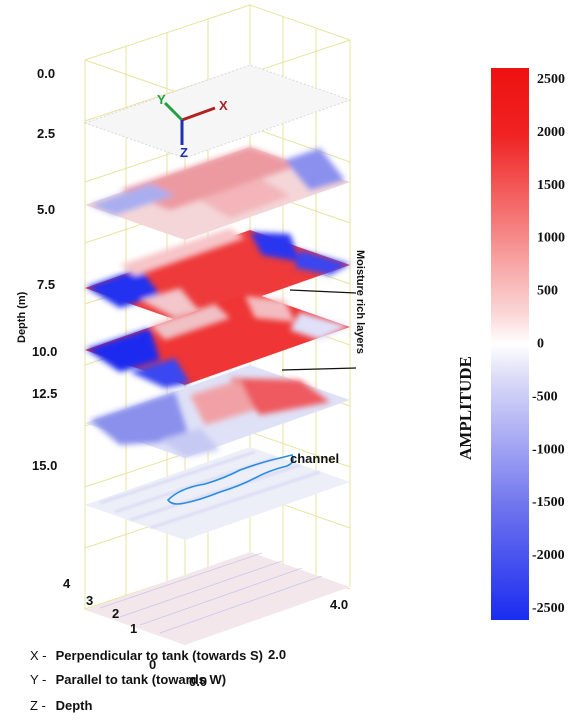 Image resolution: width=584 pixels, height=727 pixels. What do you see at coordinates (44, 269) in the screenshot?
I see `depth-axis-ticks: 0.0 2.5 5.0 7.5 10.0 12.5 15.0` at bounding box center [44, 269].